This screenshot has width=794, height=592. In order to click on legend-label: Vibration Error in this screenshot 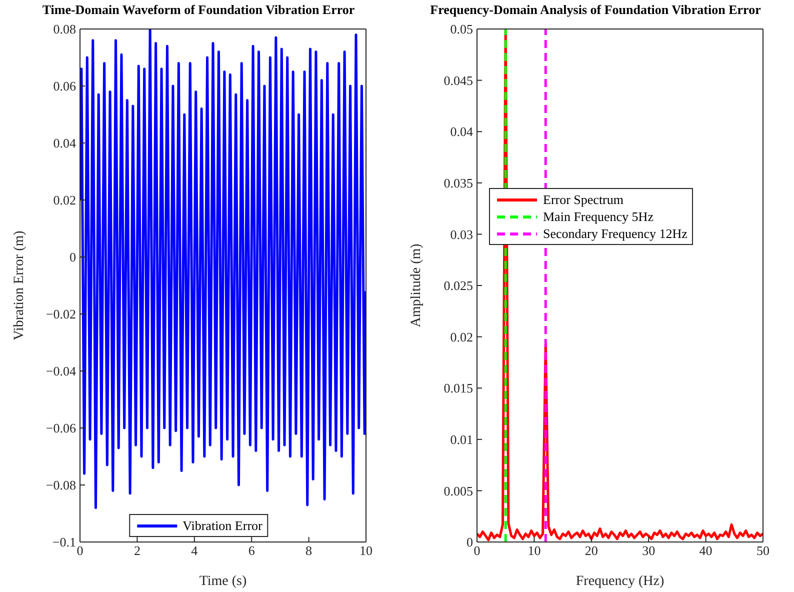, I will do `click(222, 525)`.